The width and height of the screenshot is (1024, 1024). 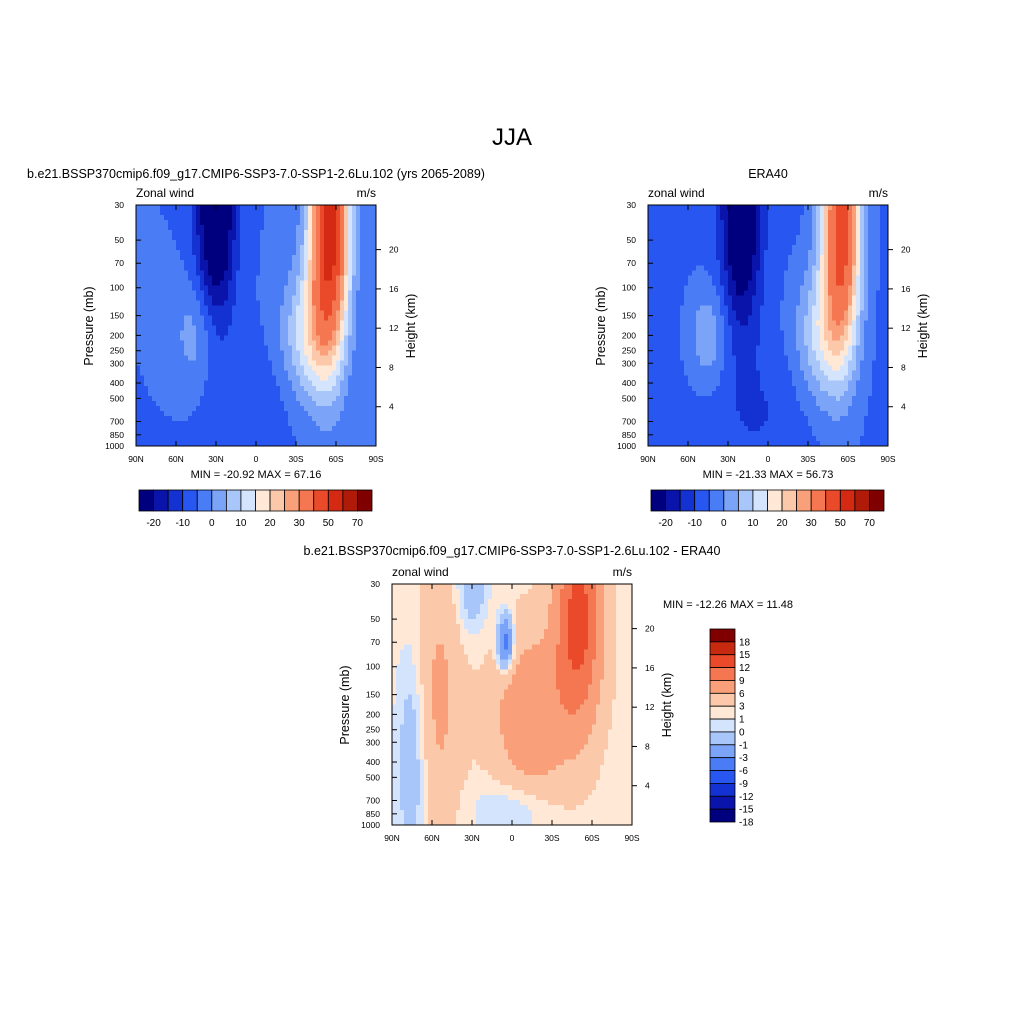 What do you see at coordinates (731, 728) in the screenshot?
I see `colorbar: 18 15 12 9 6 3 10 -1 -3 -6 -9 -12 -15 -18` at bounding box center [731, 728].